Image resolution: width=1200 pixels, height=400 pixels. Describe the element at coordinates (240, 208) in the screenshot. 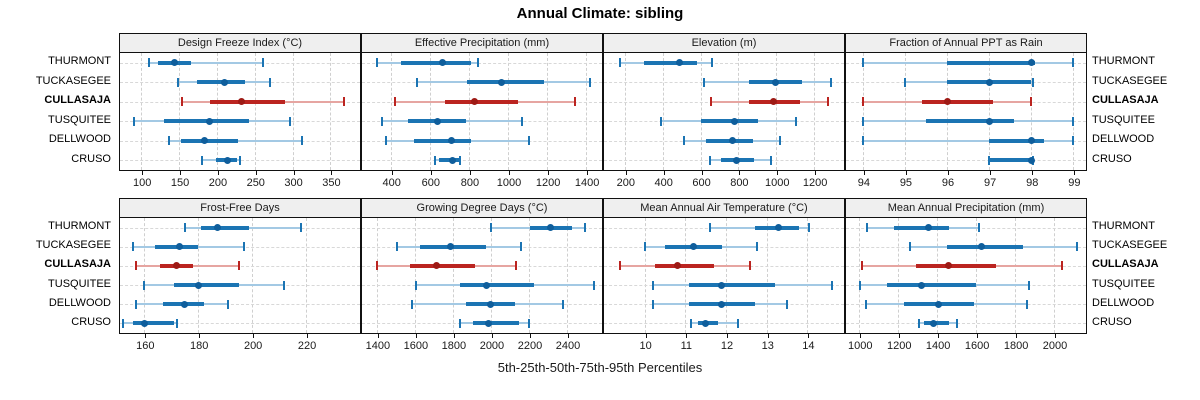

I see `panel-strip: Frost-Free Days` at that location.